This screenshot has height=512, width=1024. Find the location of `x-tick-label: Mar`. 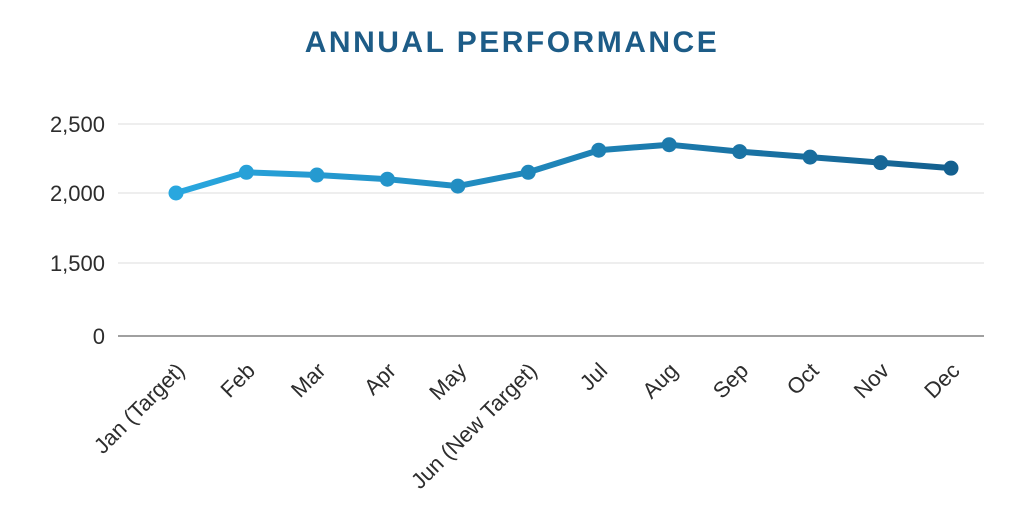

x-tick-label: Mar is located at coordinates (308, 380).